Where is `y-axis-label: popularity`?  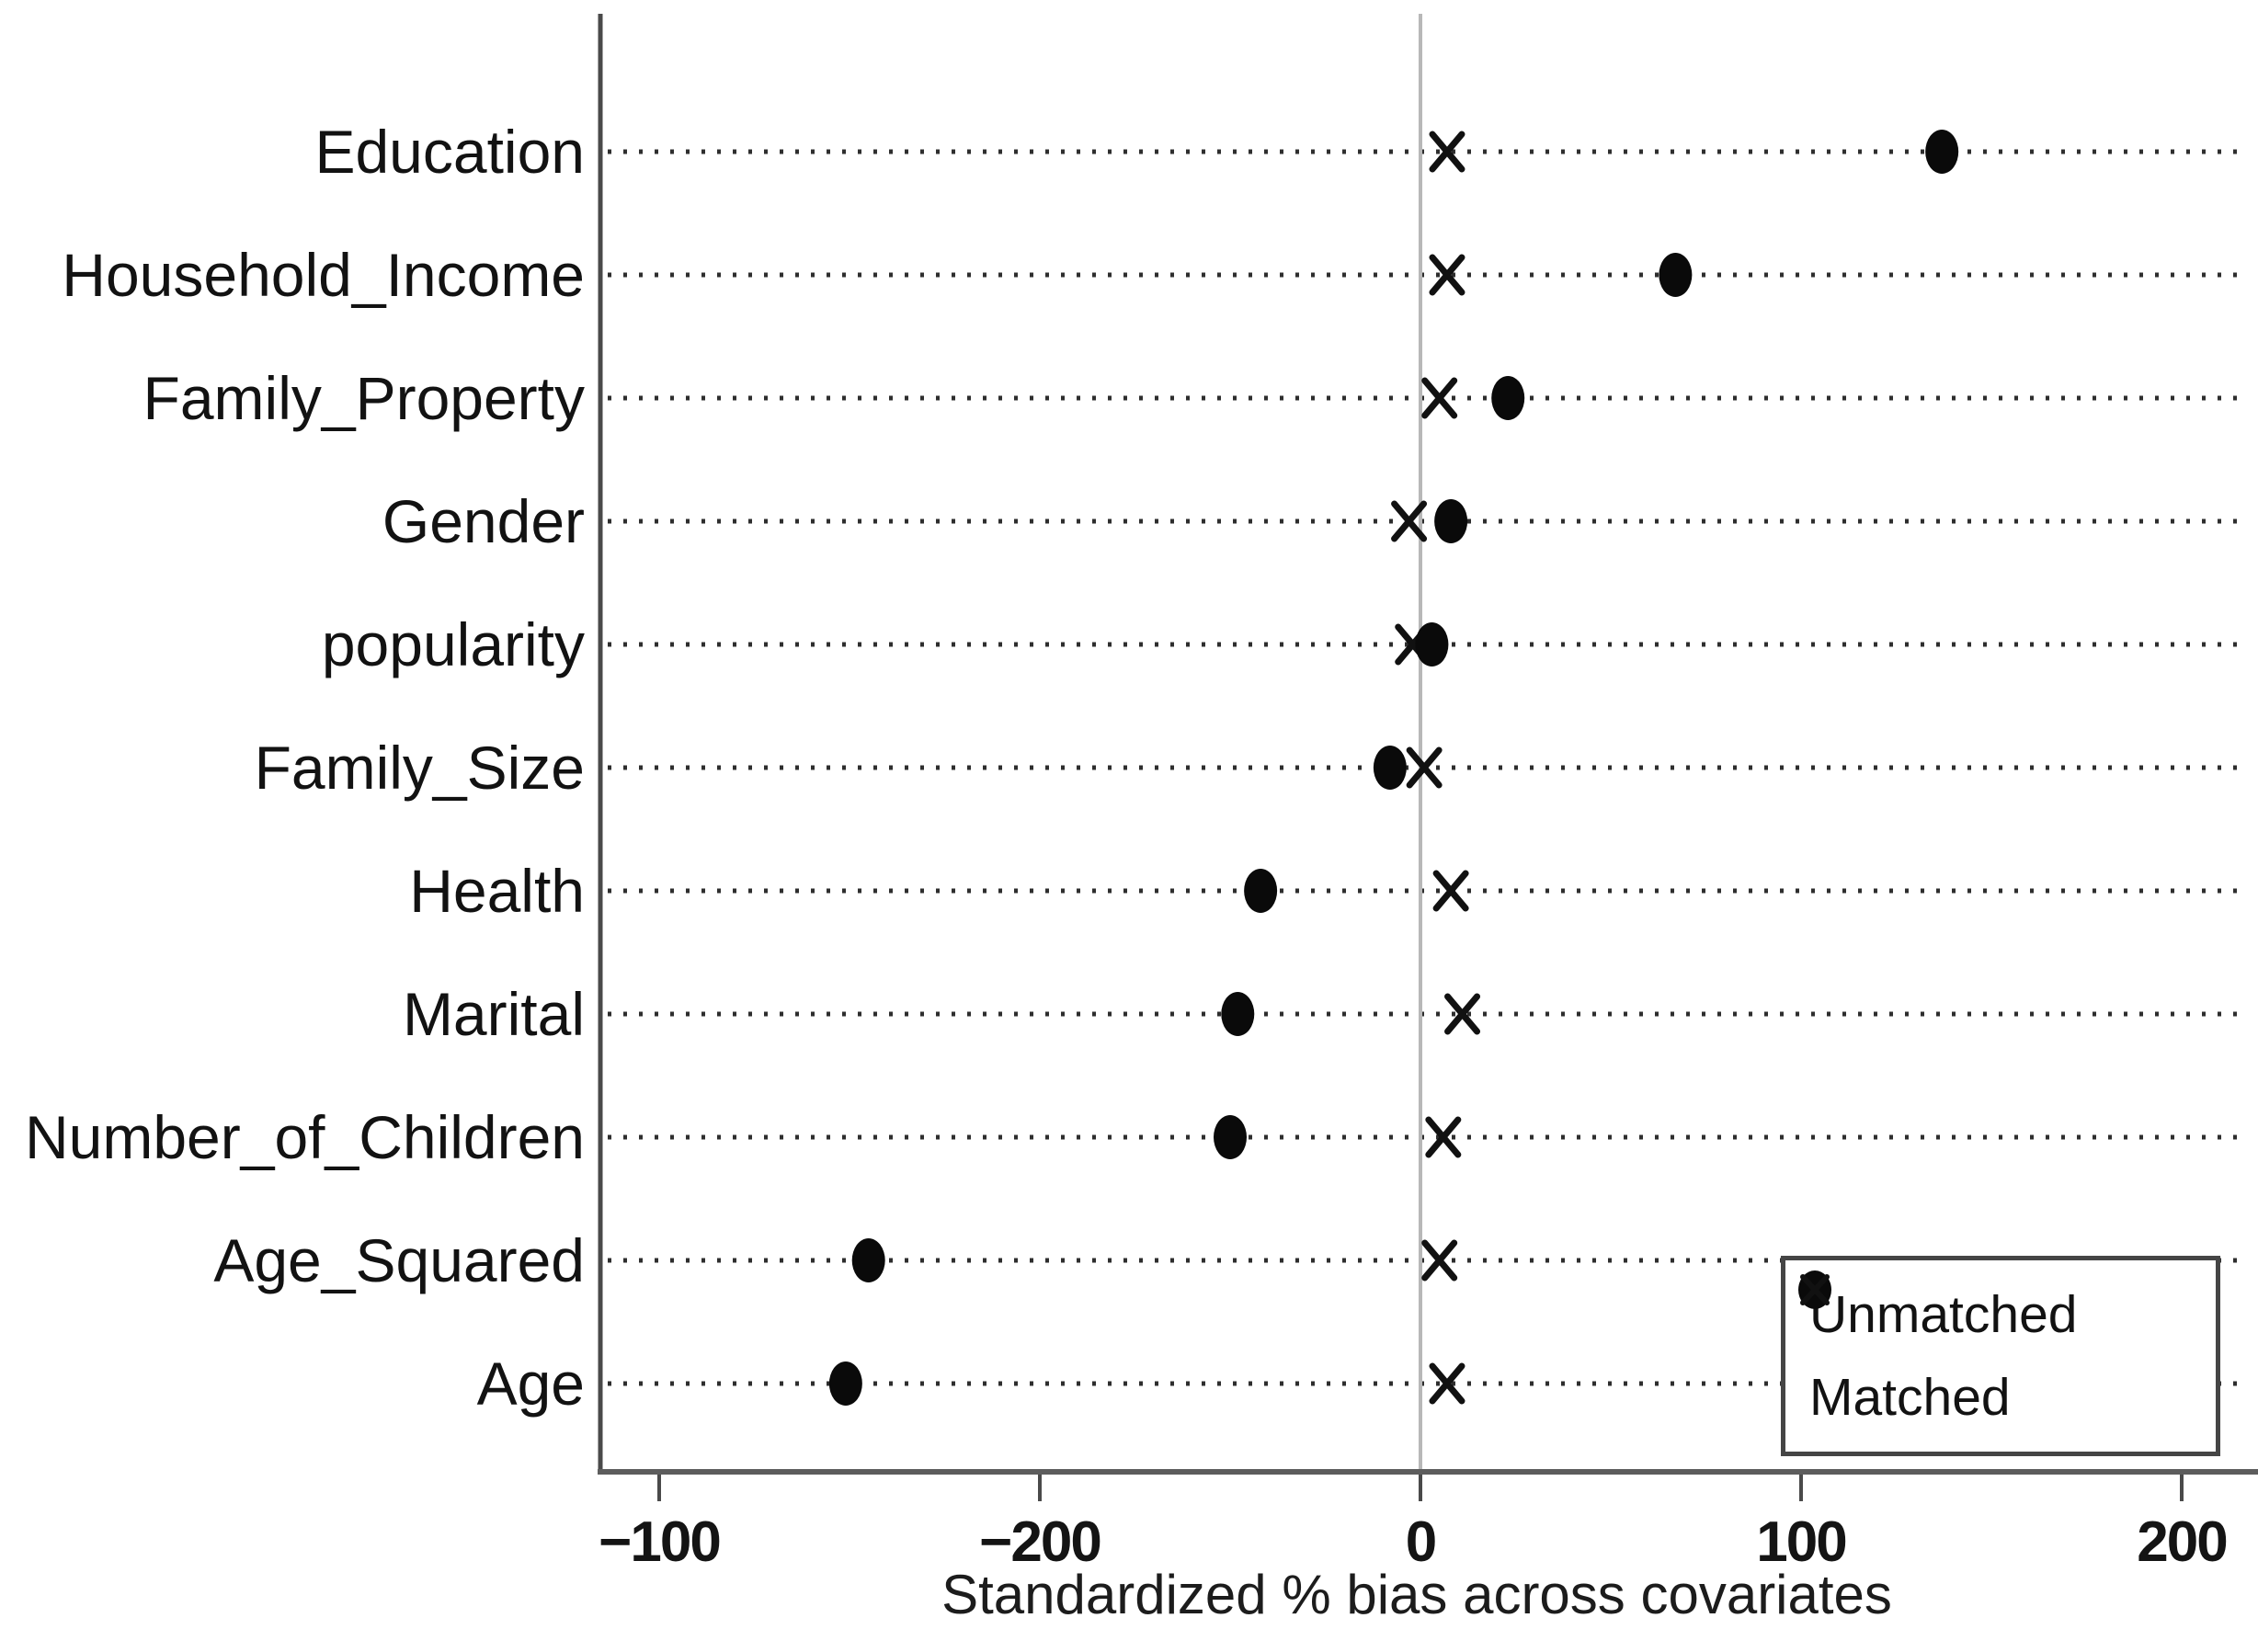
y-axis-label: popularity is located at coordinates (453, 644).